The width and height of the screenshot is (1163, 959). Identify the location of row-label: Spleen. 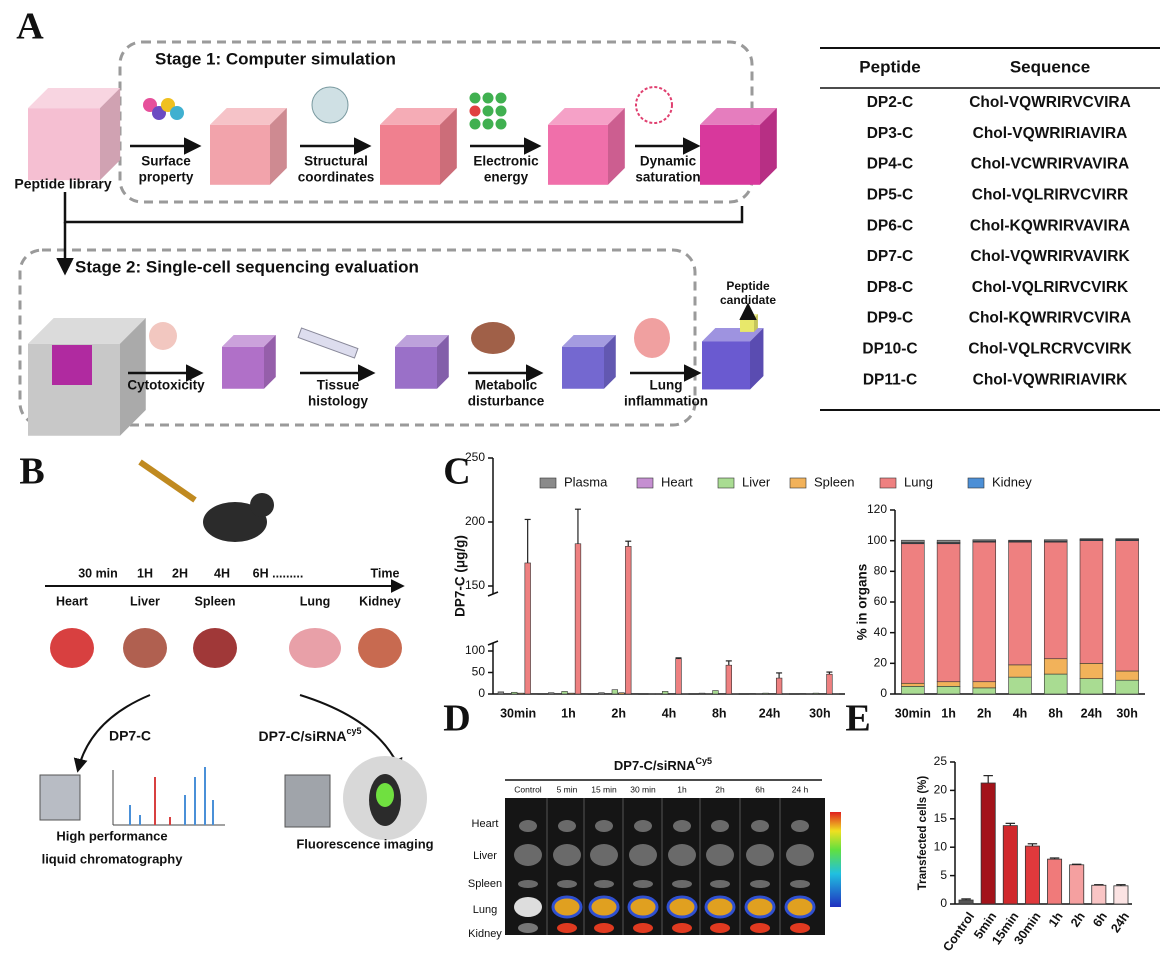
(485, 884).